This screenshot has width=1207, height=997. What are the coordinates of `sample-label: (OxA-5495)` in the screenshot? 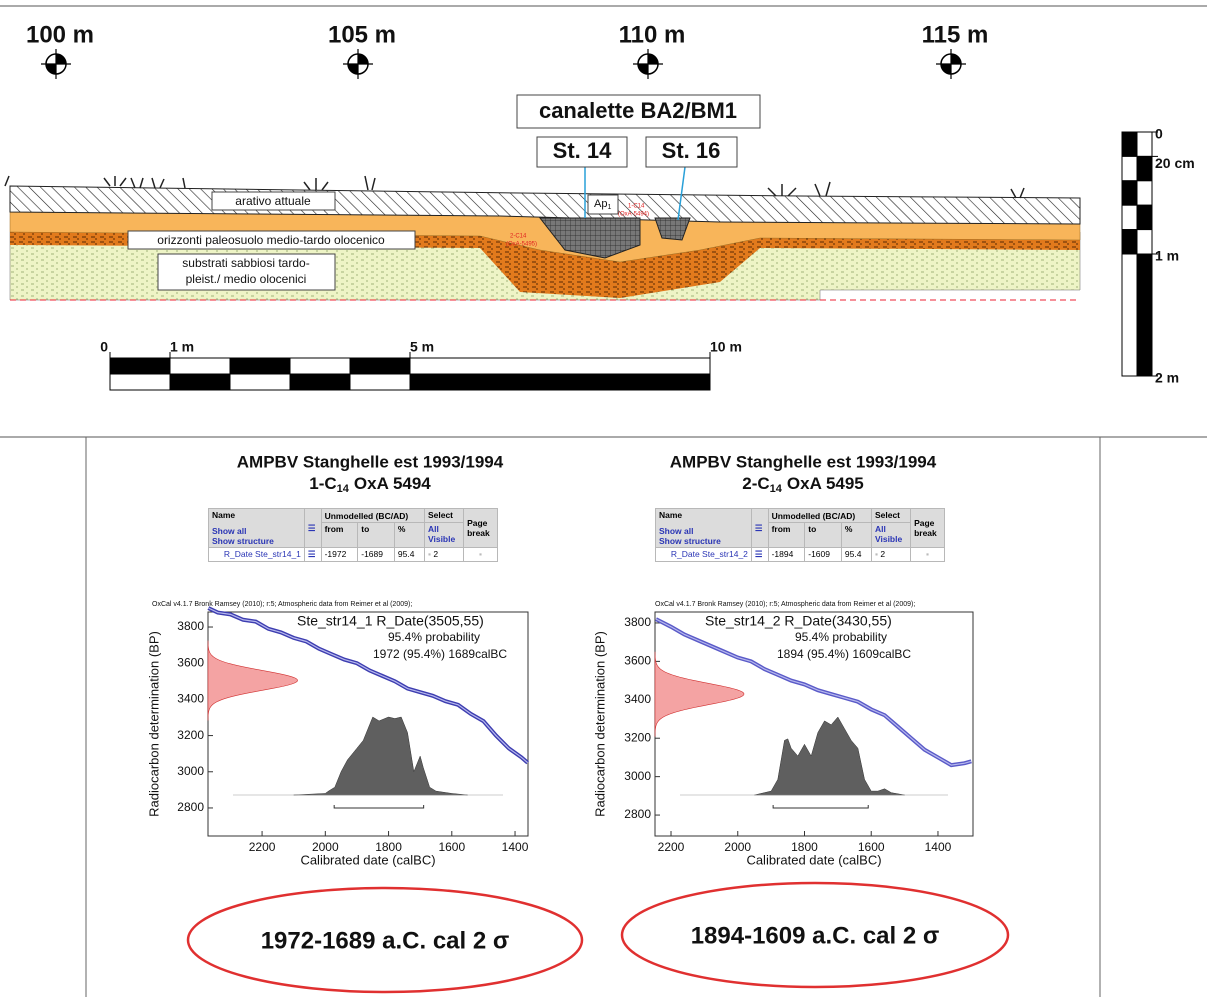 It's located at (521, 245).